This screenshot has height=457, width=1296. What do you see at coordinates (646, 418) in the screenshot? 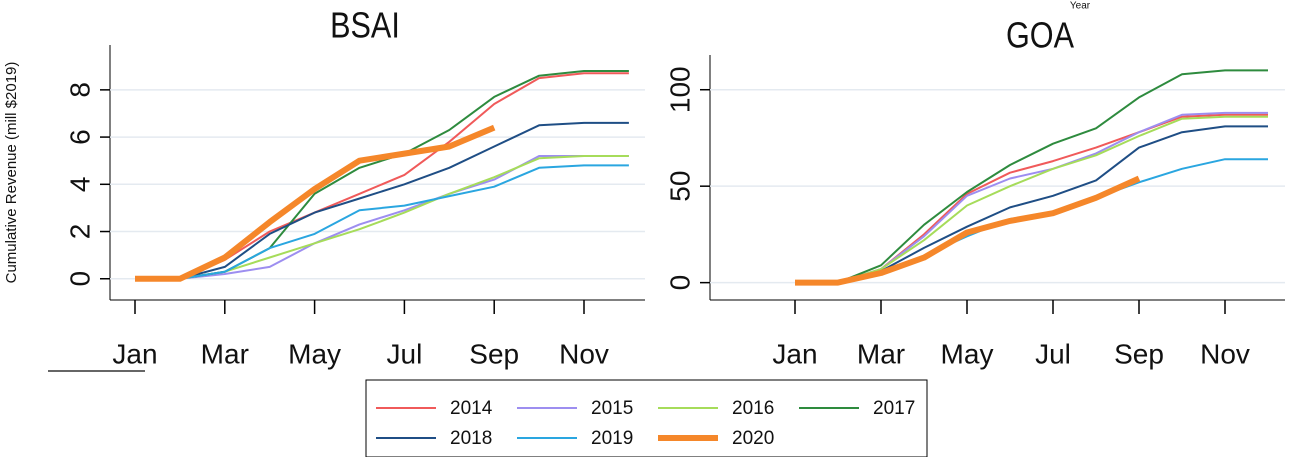
I see `legend-box` at bounding box center [646, 418].